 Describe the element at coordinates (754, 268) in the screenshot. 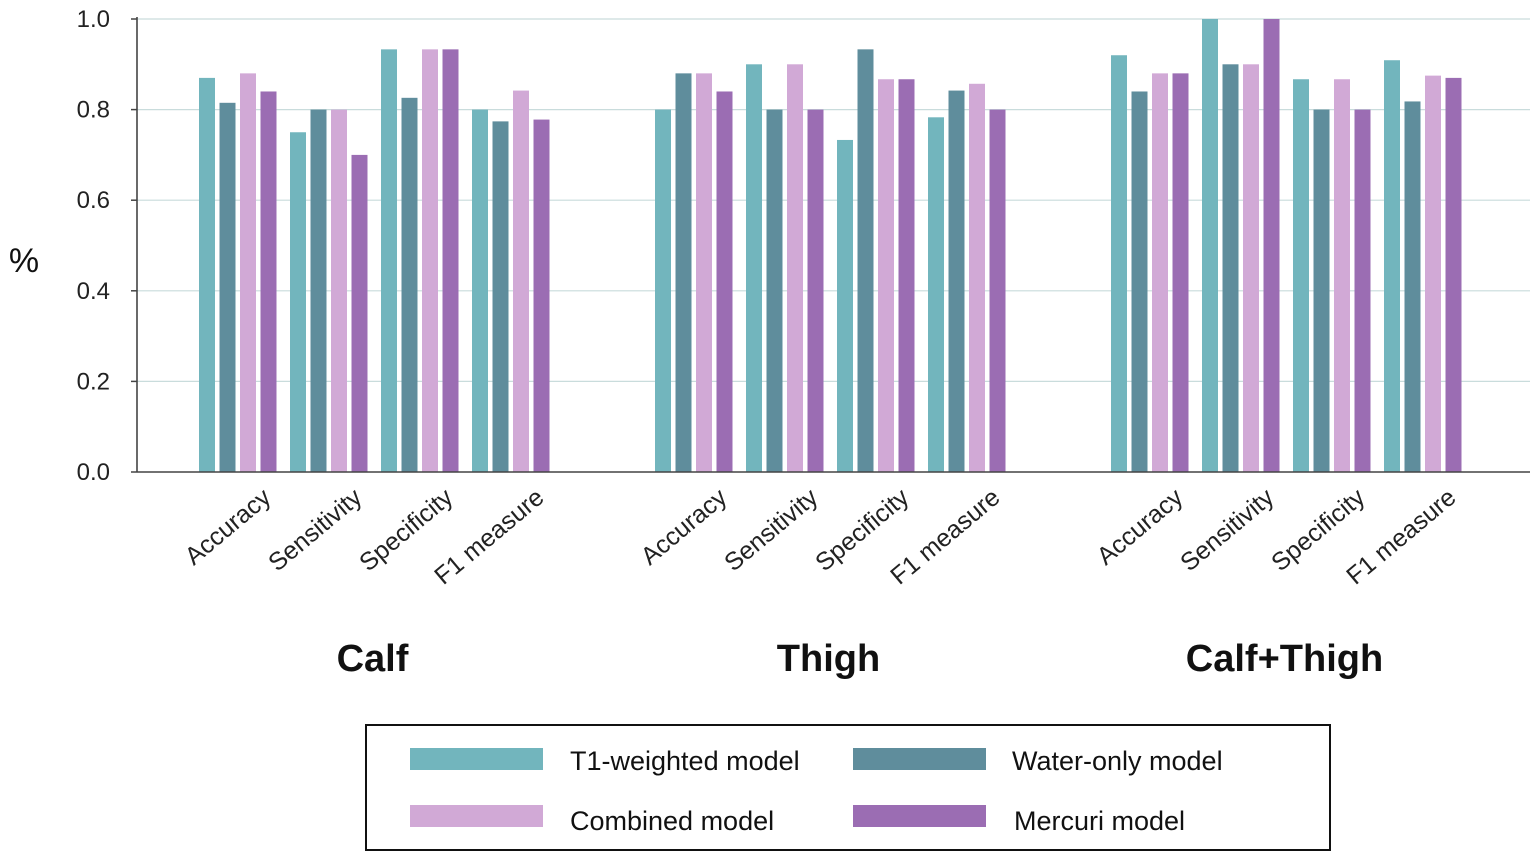

I see `bar-thigh-sensitivity-t1-weighted-model` at that location.